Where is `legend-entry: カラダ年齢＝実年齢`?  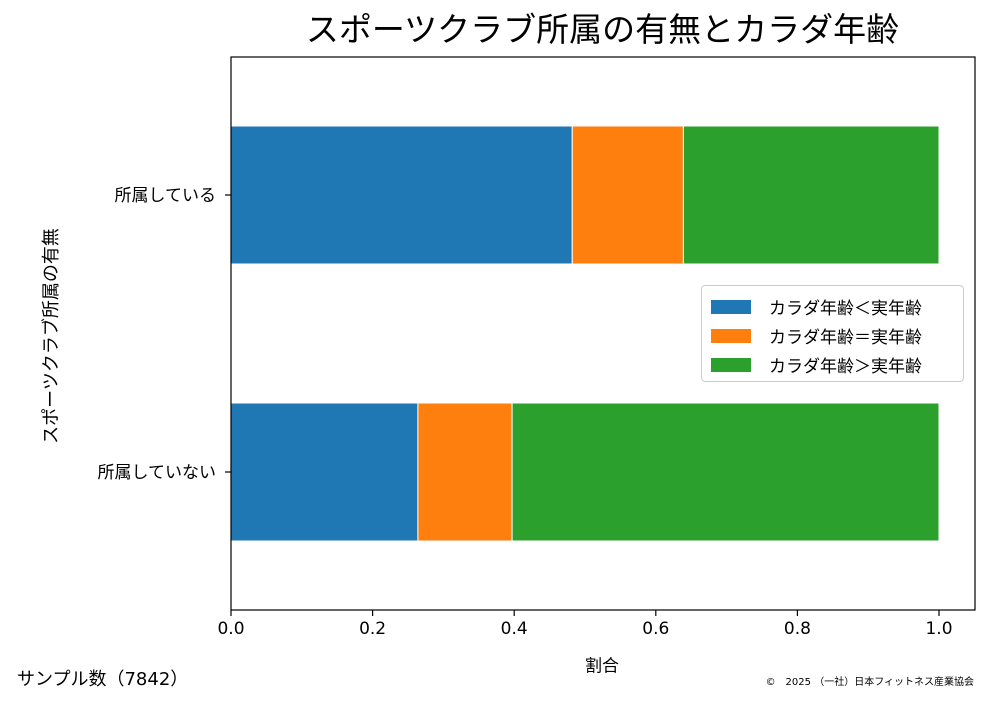
legend-entry: カラダ年齢＝実年齢 is located at coordinates (837, 335).